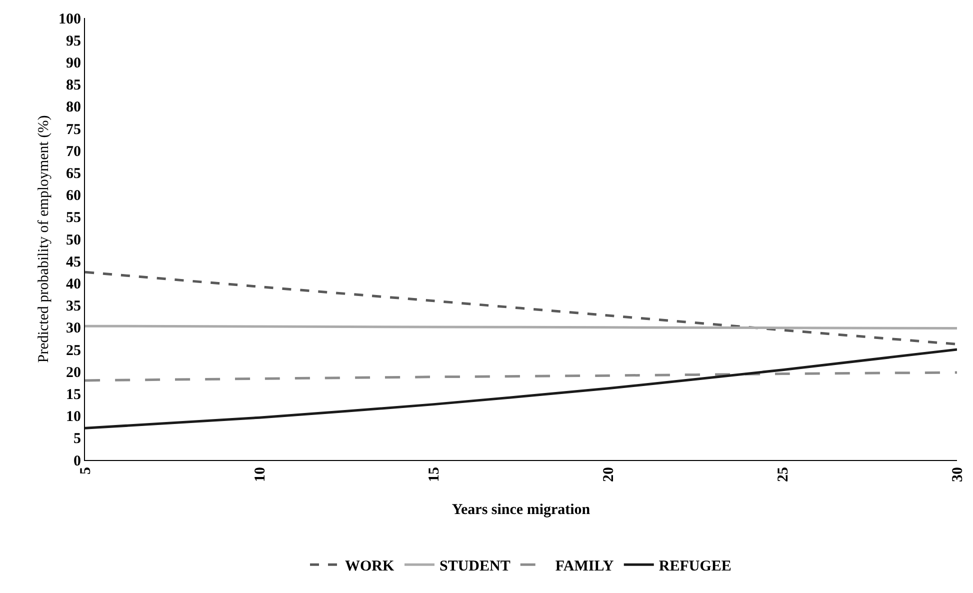  I want to click on y-tick-label: 30, so click(73, 328).